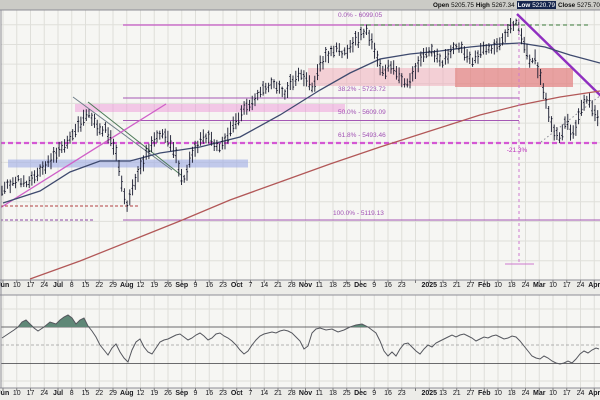 The height and width of the screenshot is (400, 600). I want to click on high-value: 5267.34, so click(503, 5).